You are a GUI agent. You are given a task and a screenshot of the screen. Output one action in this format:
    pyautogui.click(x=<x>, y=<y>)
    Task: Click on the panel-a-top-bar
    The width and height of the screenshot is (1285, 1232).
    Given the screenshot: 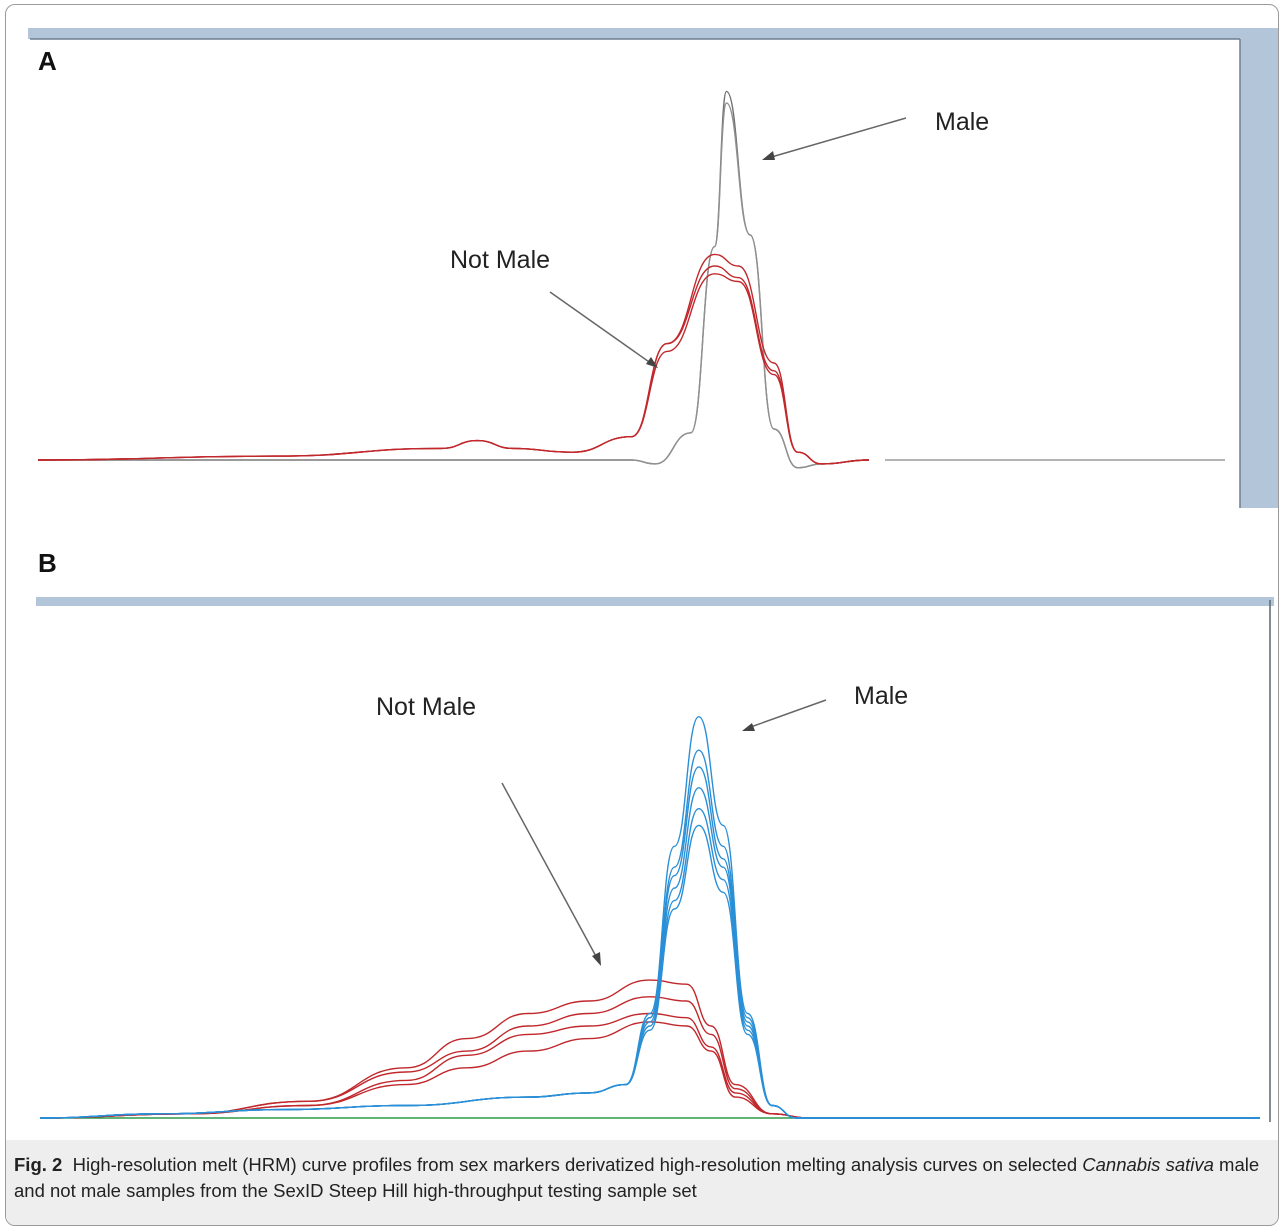 What is the action you would take?
    pyautogui.click(x=653, y=33)
    